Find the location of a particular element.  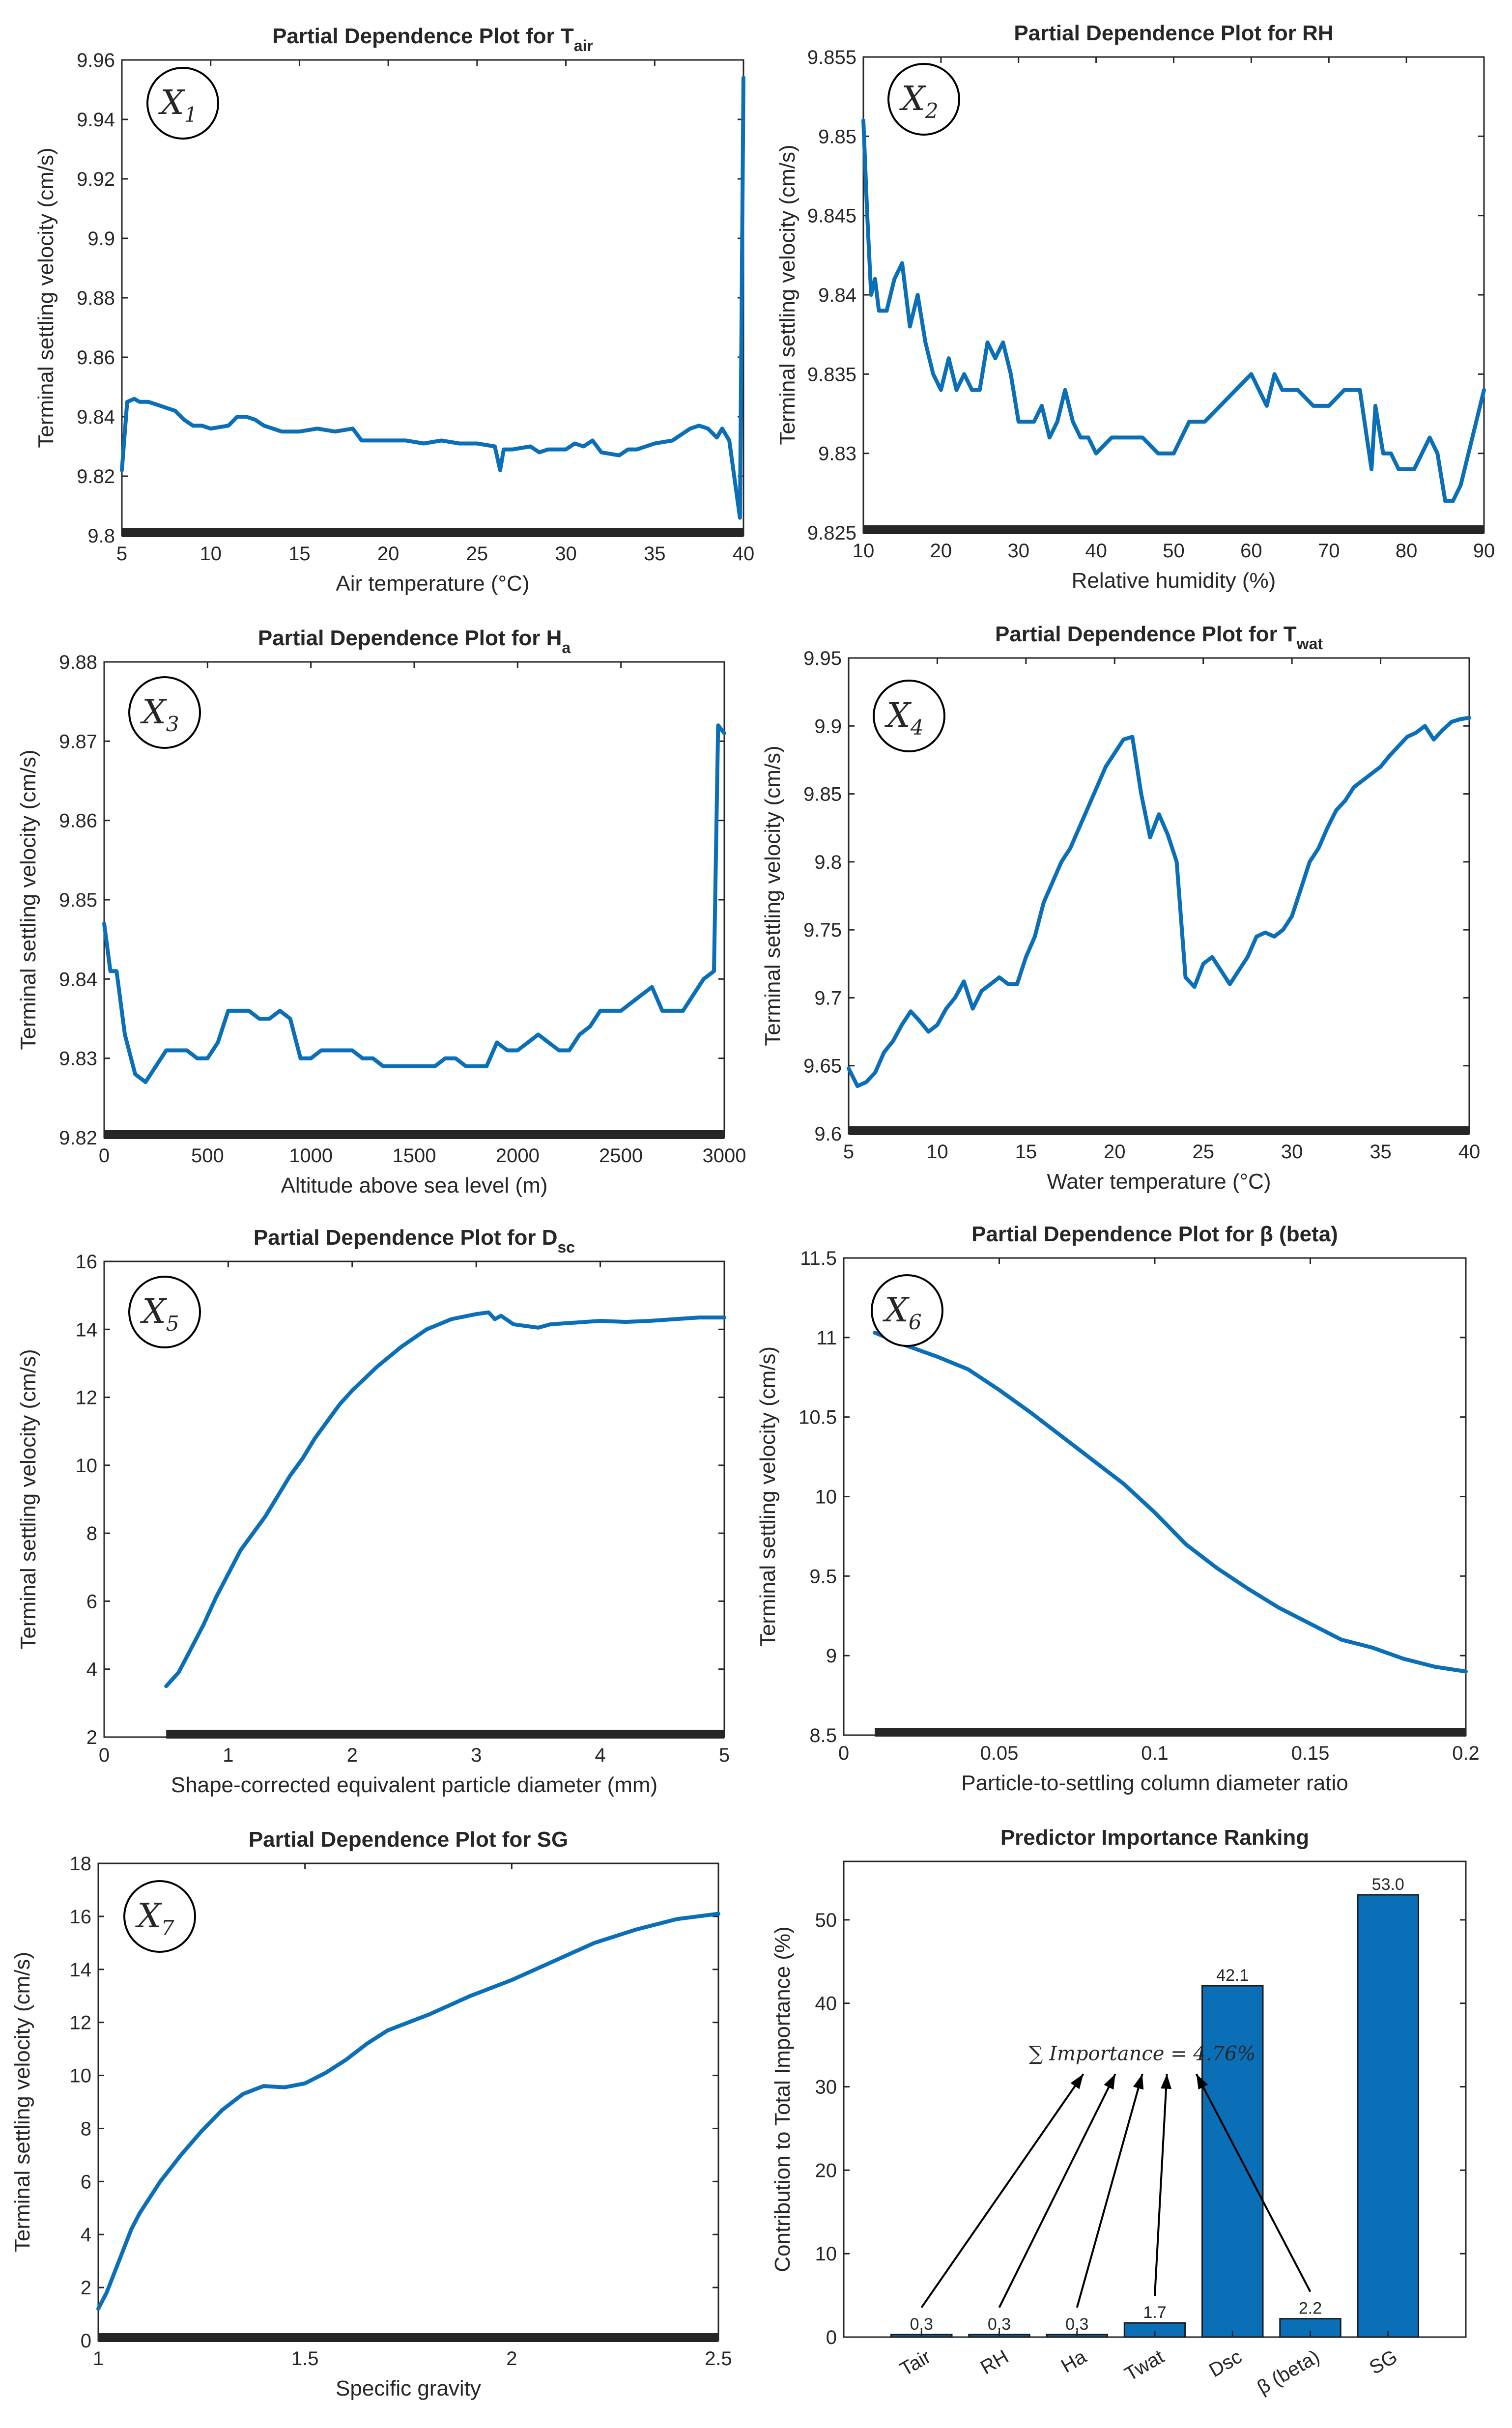

y-tick-label: 20 is located at coordinates (826, 2170).